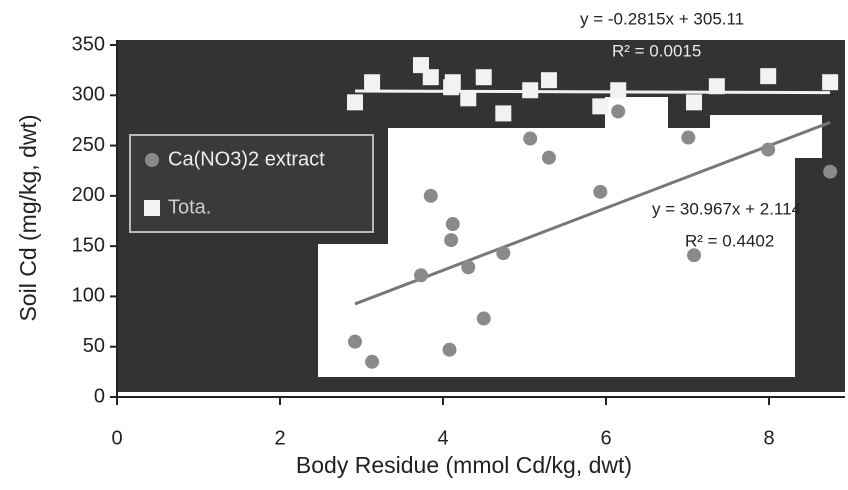  I want to click on trend-equation: y = 30.967x + 2.114, so click(726, 208).